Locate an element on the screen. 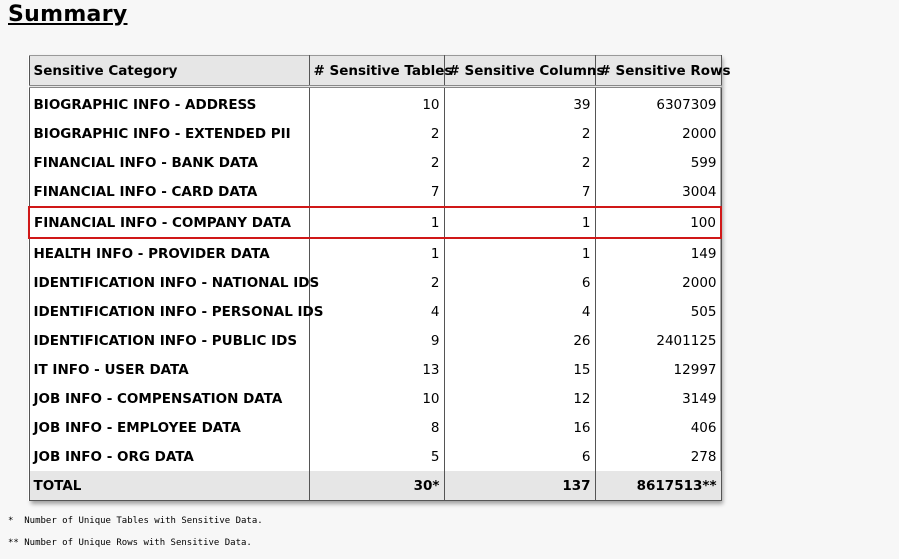 Image resolution: width=899 pixels, height=559 pixels. table-row: IDENTIFICATION INFO - PERSONAL IDS 4 4 505 is located at coordinates (375, 311).